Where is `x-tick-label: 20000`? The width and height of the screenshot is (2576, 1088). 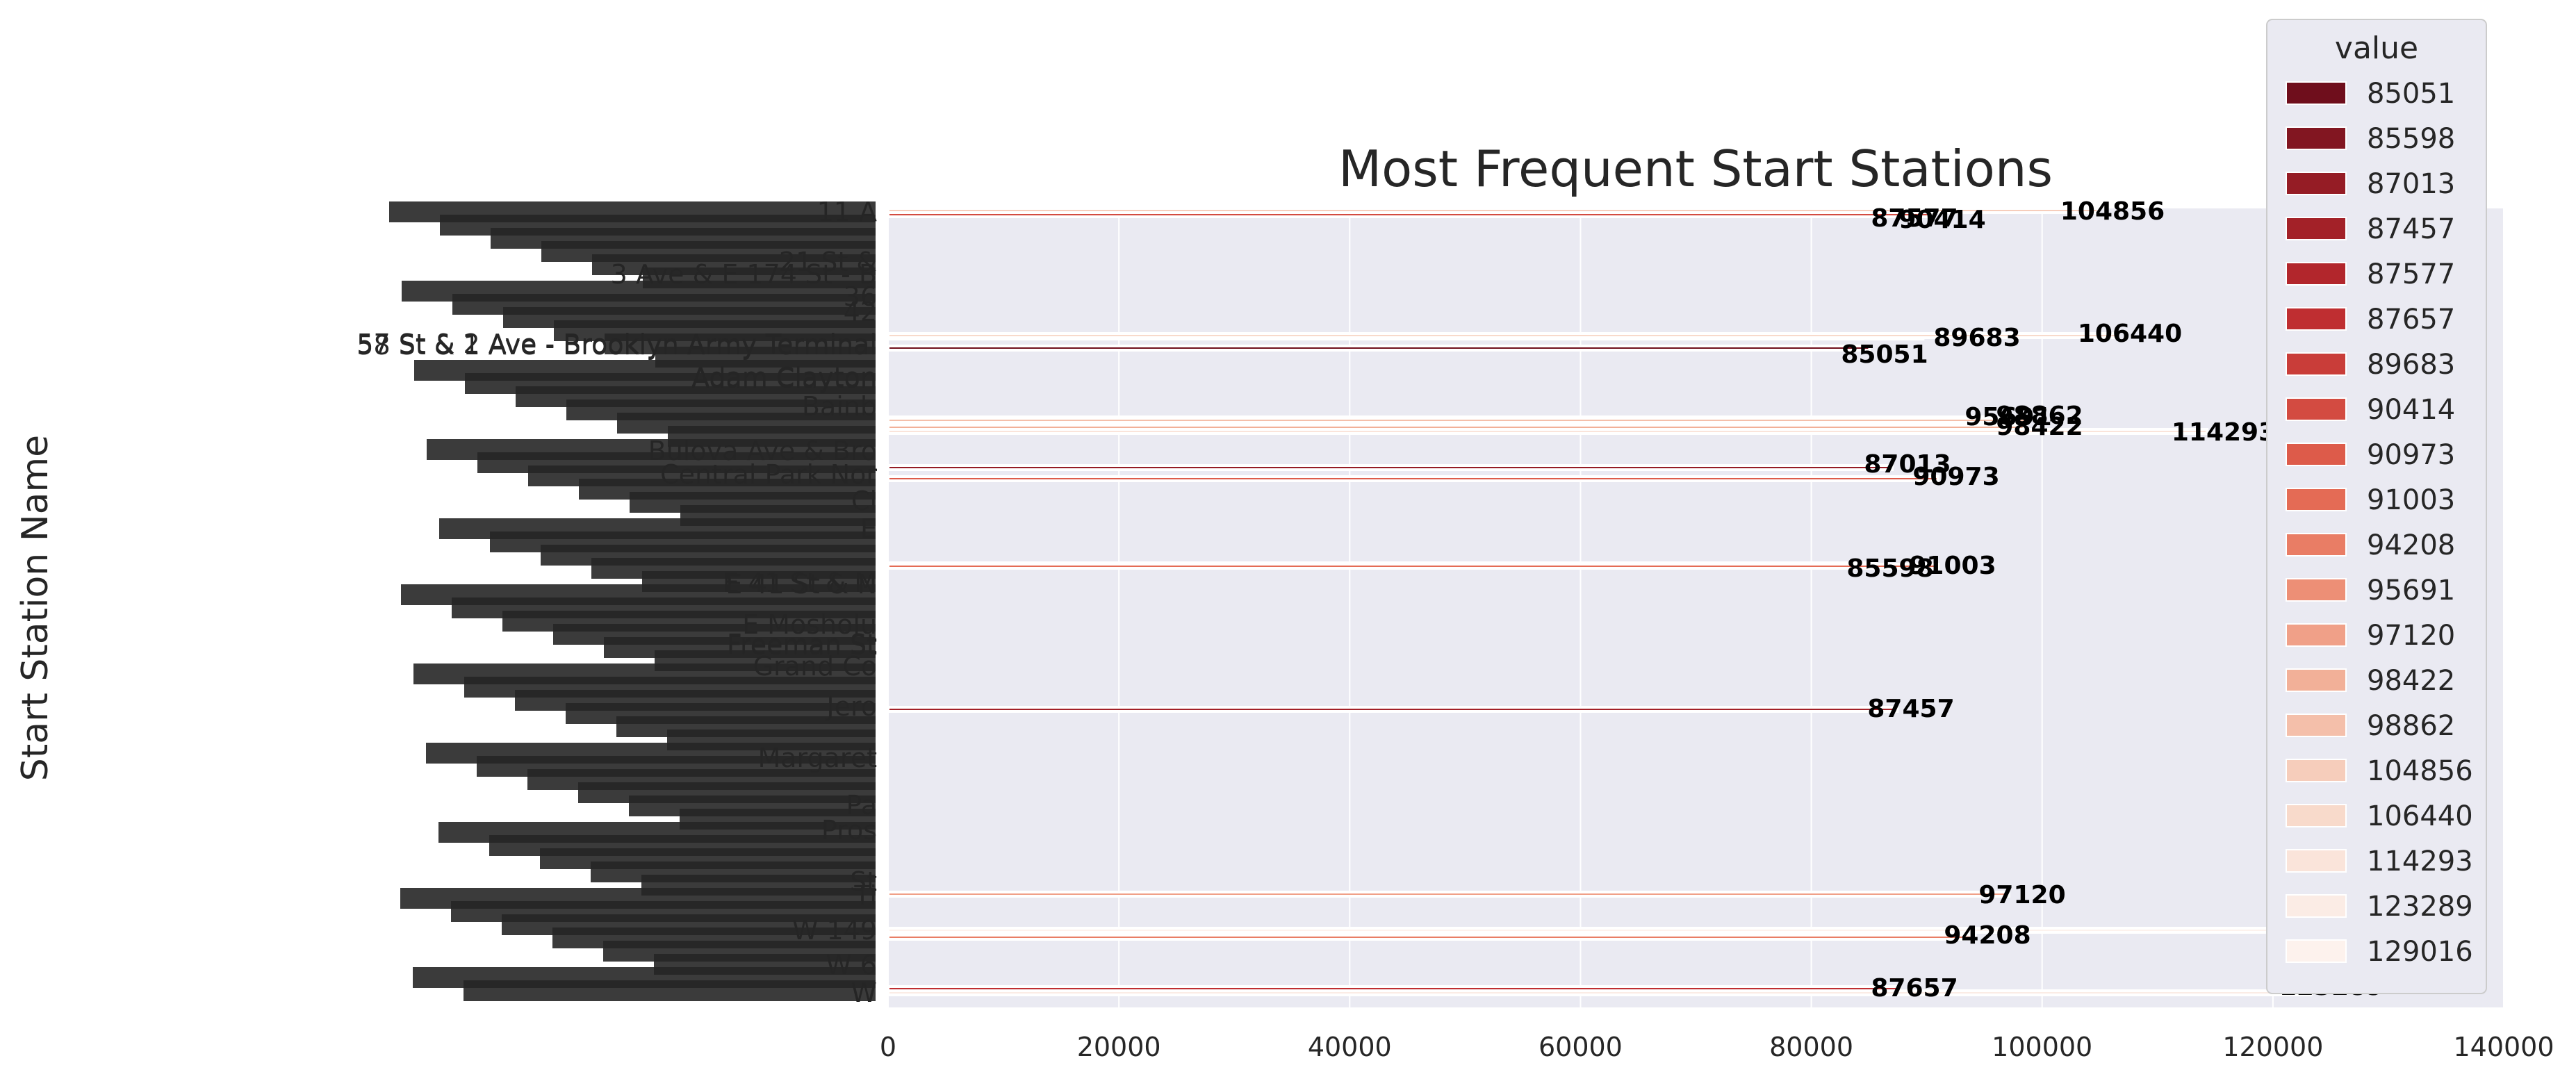 x-tick-label: 20000 is located at coordinates (1119, 1047).